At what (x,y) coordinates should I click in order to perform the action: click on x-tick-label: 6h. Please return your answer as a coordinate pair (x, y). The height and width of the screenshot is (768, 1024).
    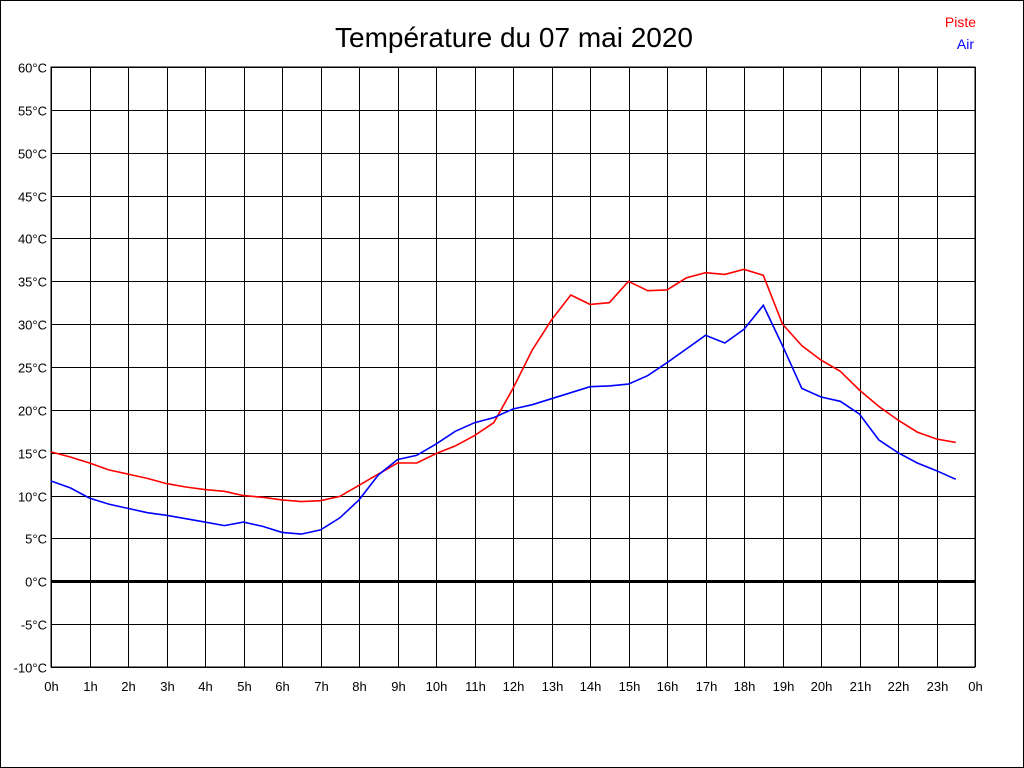
    Looking at the image, I should click on (282, 686).